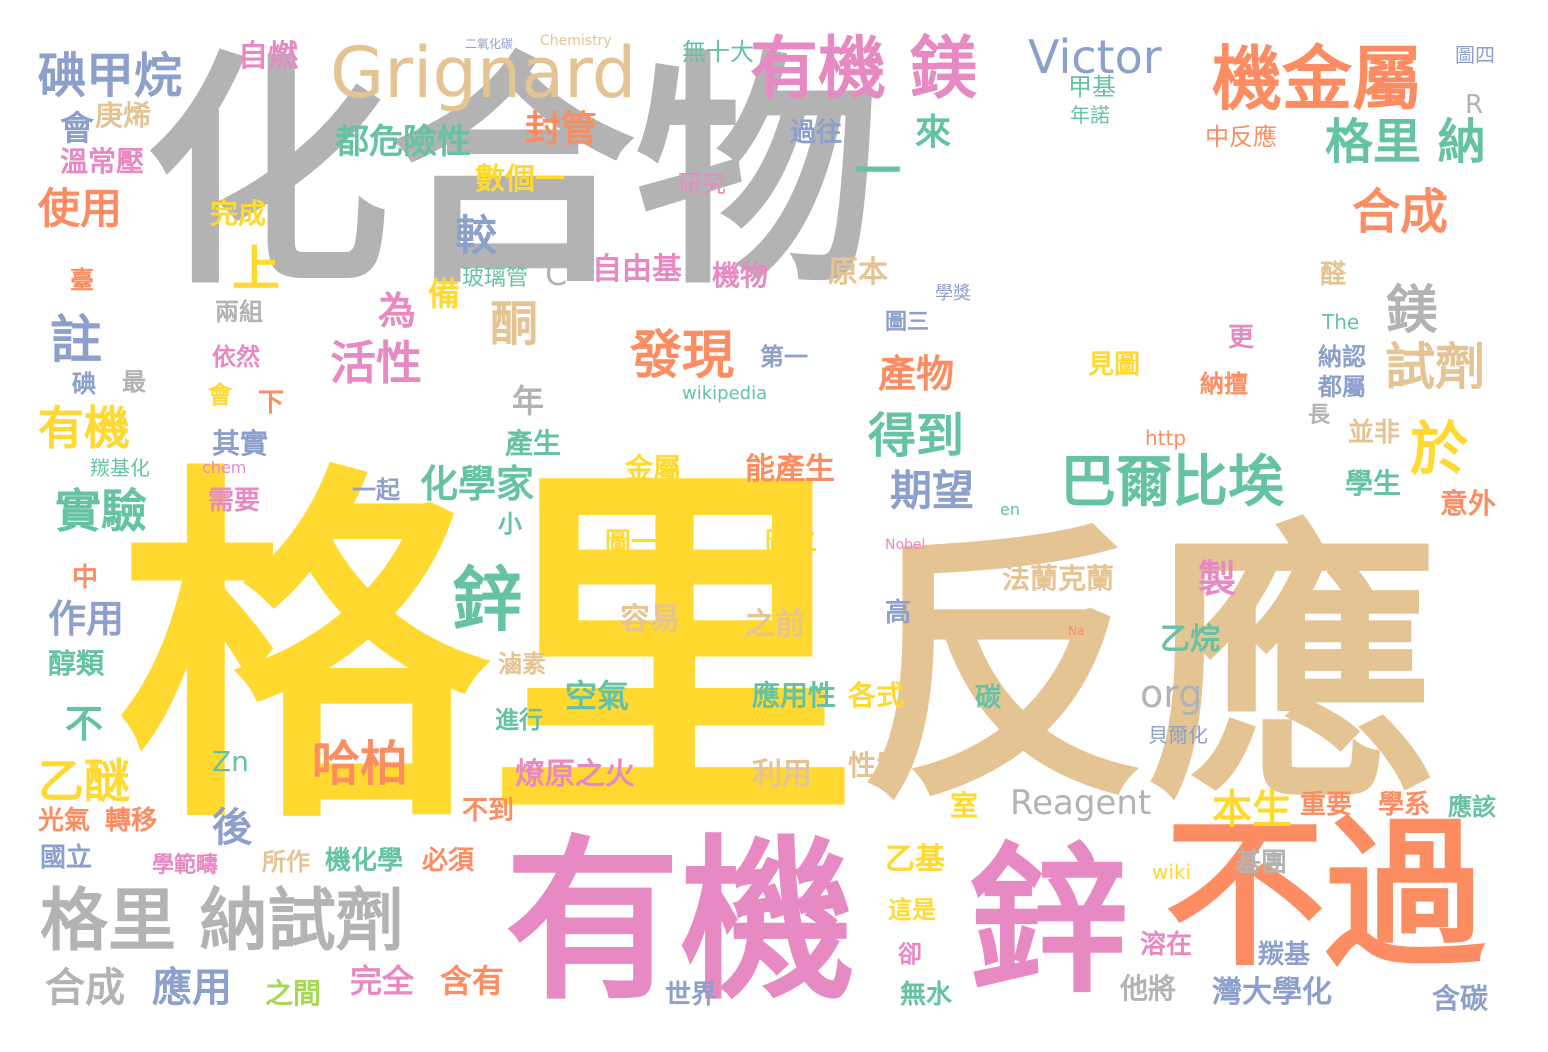 This screenshot has height=1052, width=1548. I want to click on word: 室, so click(964, 805).